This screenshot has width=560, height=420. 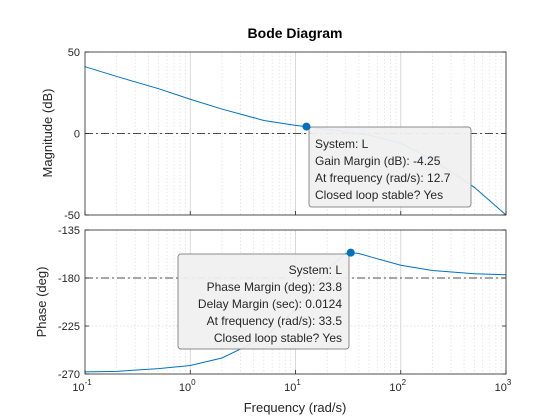 I want to click on phase-y-tick-label: -225, so click(x=69, y=327).